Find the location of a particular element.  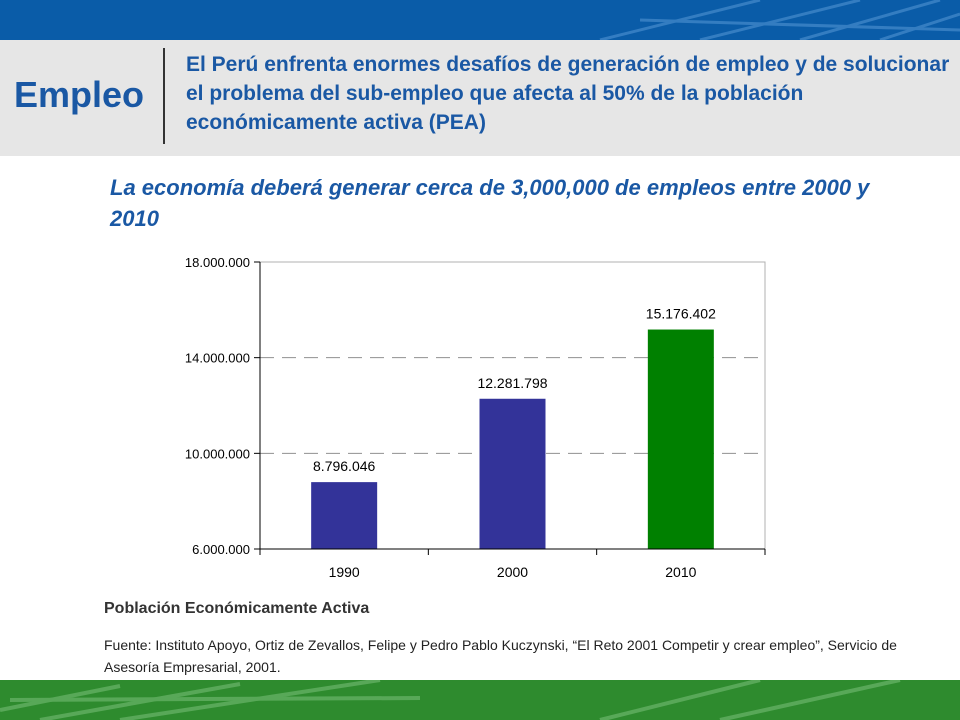

data-label: 12.281.798 is located at coordinates (512, 383).